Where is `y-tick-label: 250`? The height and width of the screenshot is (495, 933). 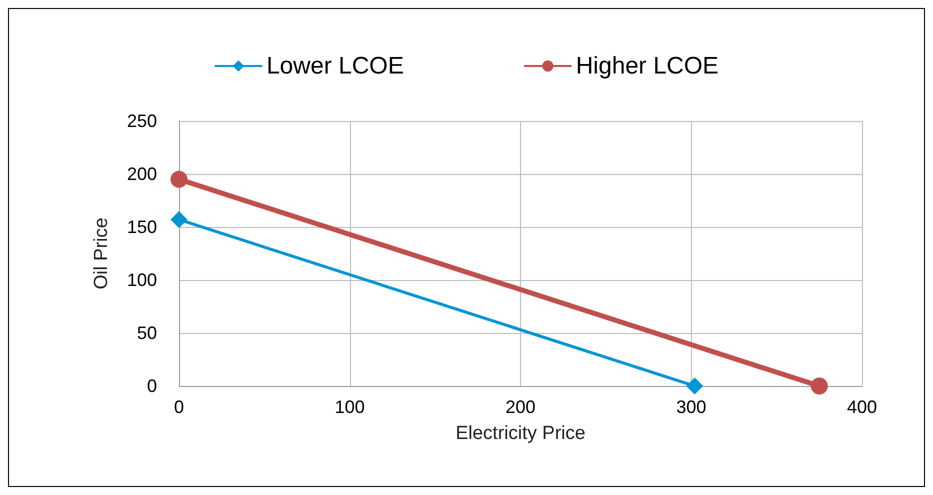 y-tick-label: 250 is located at coordinates (141, 121).